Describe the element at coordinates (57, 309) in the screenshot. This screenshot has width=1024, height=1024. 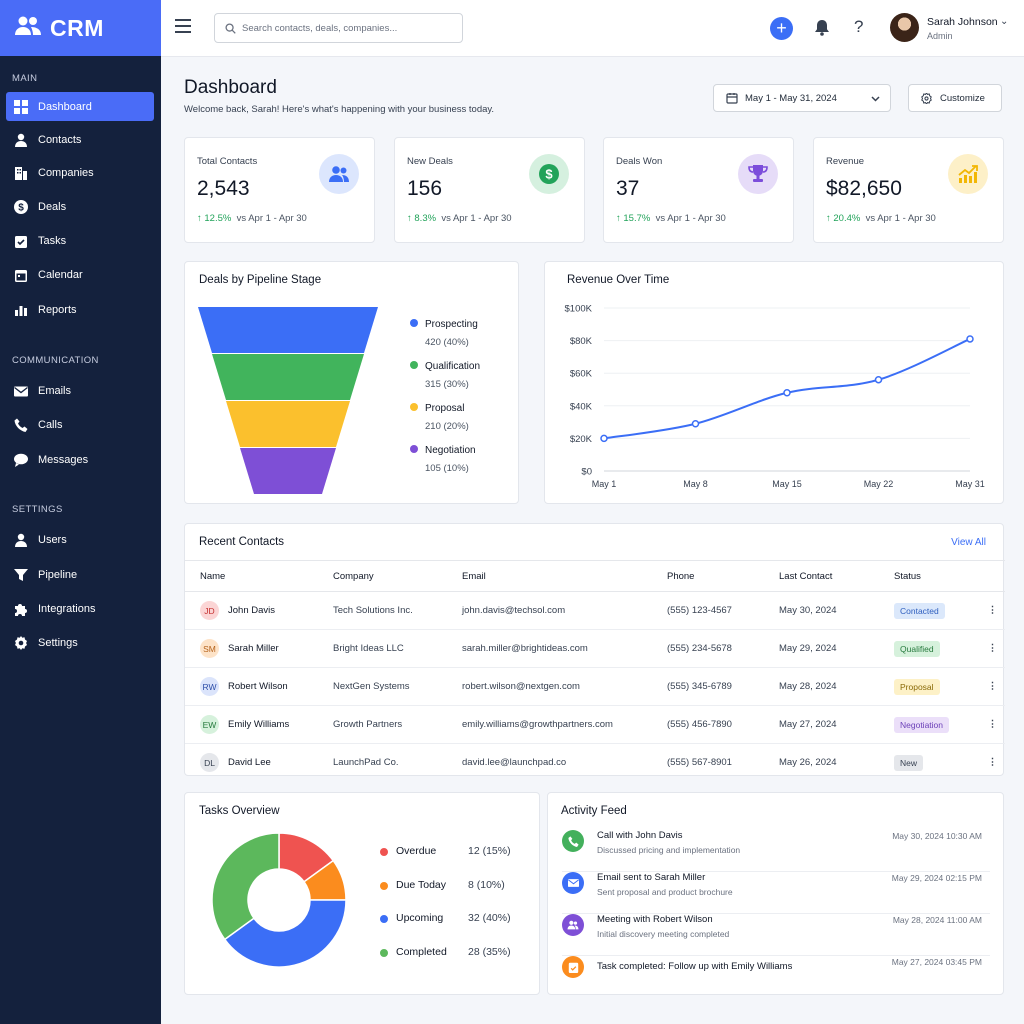
I see `sidebar-item-label: Reports` at that location.